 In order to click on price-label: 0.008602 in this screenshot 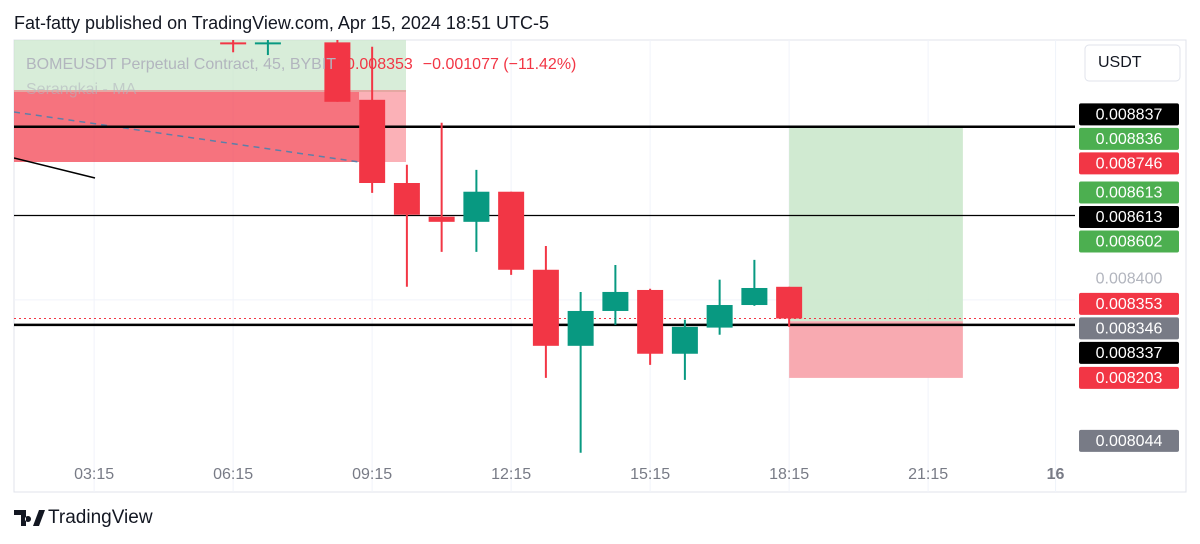, I will do `click(1129, 242)`.